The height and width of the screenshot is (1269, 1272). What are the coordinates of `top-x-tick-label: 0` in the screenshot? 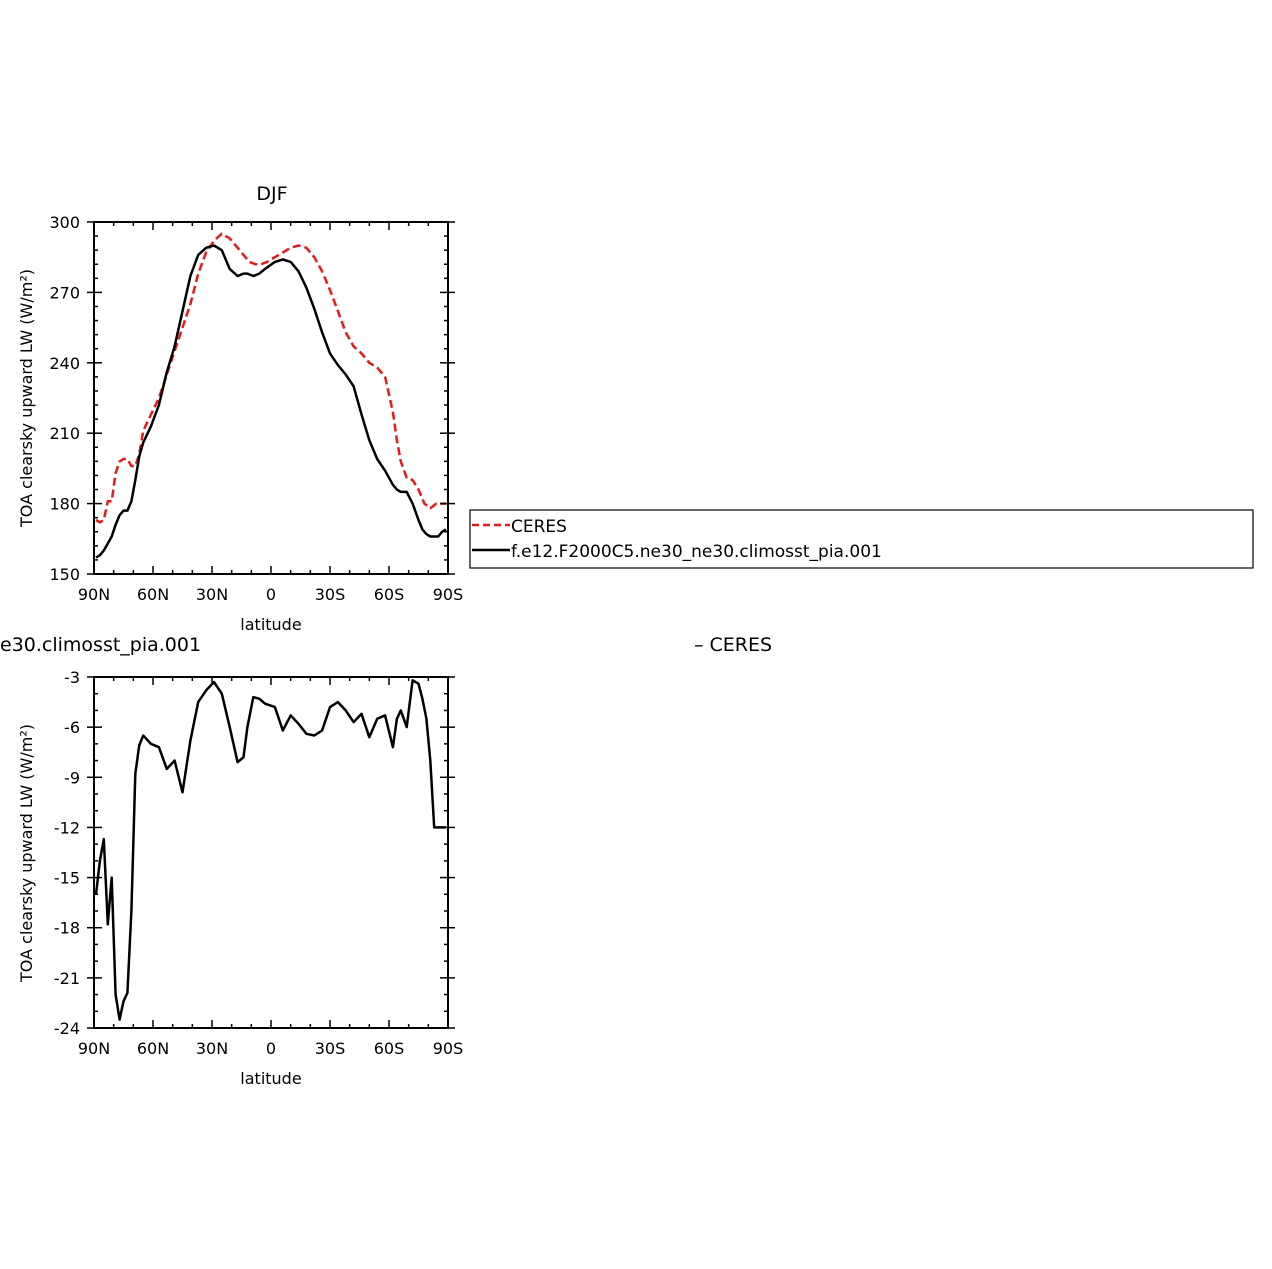 It's located at (271, 594).